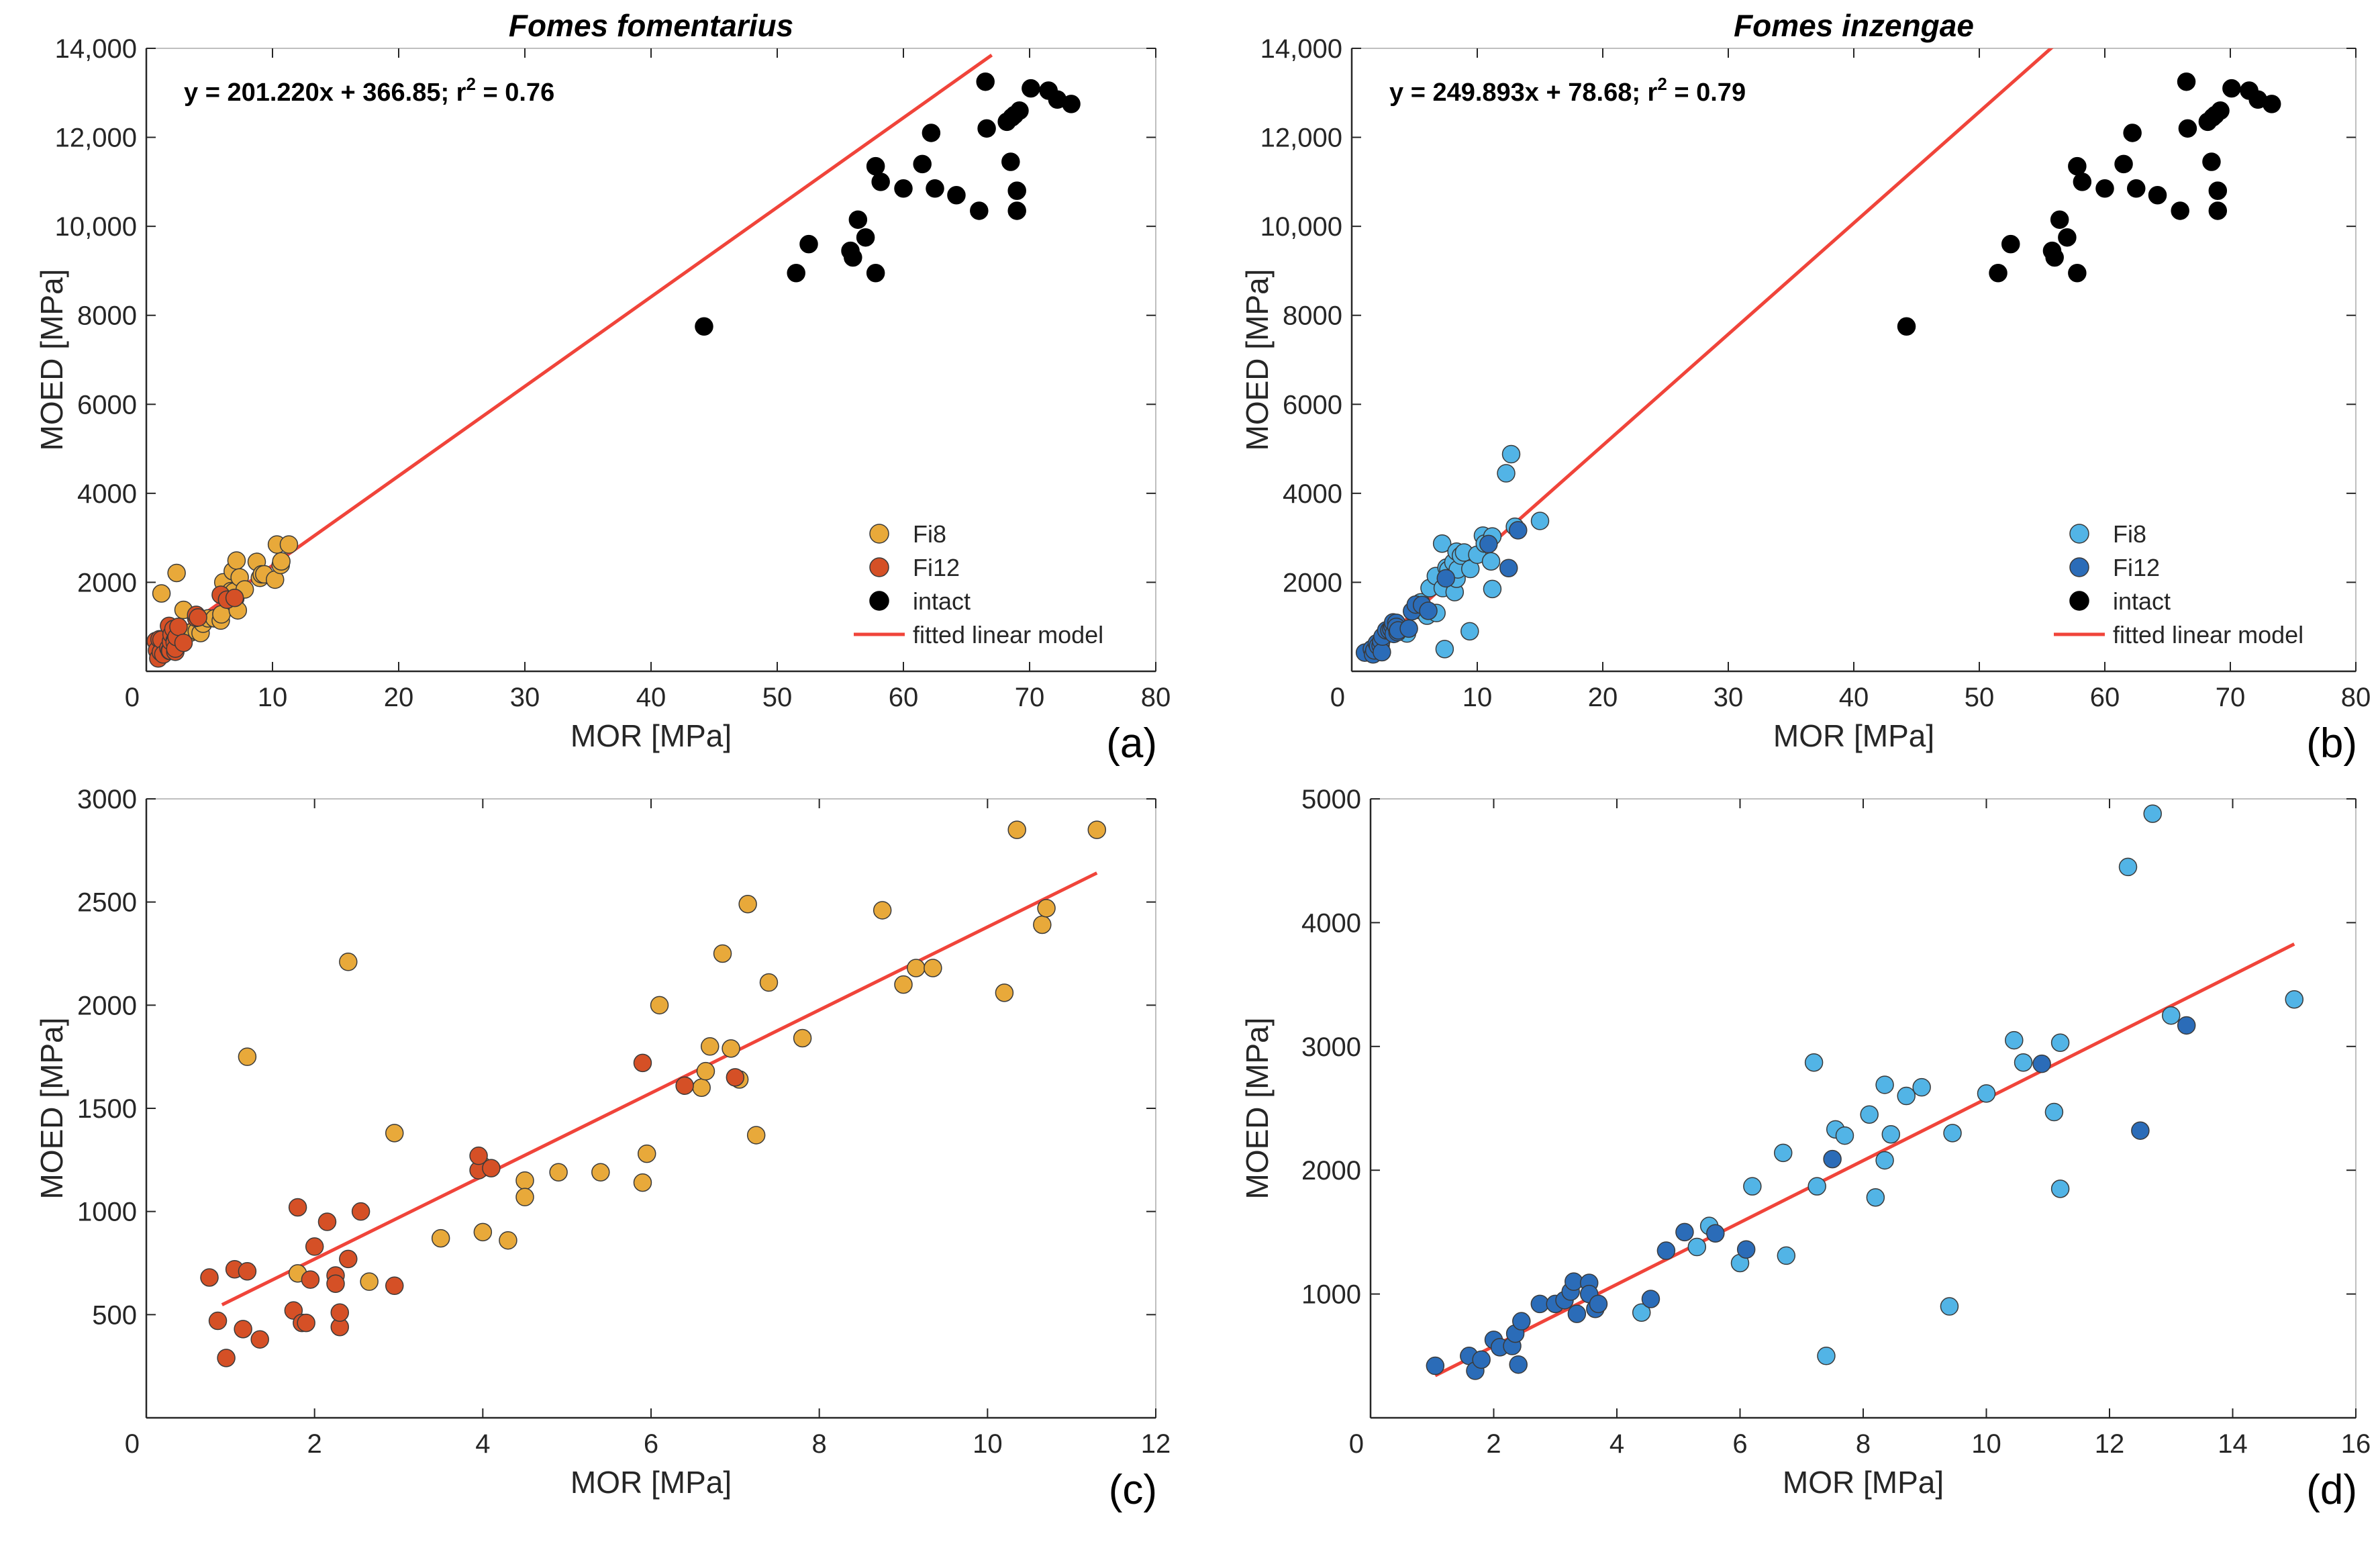 This screenshot has width=2380, height=1542. Describe the element at coordinates (819, 1444) in the screenshot. I see `x-tick-label: 8` at that location.